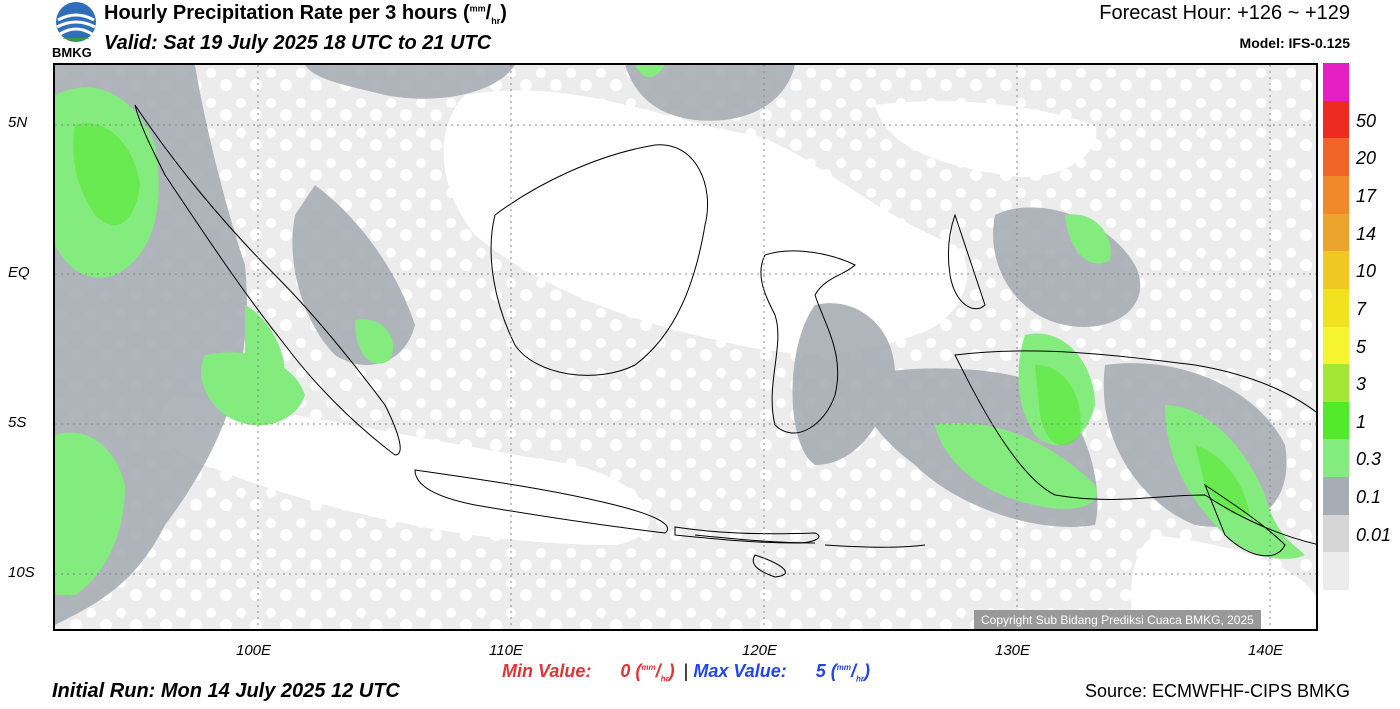 The image size is (1400, 709). I want to click on max-unit-den: hr, so click(860, 679).